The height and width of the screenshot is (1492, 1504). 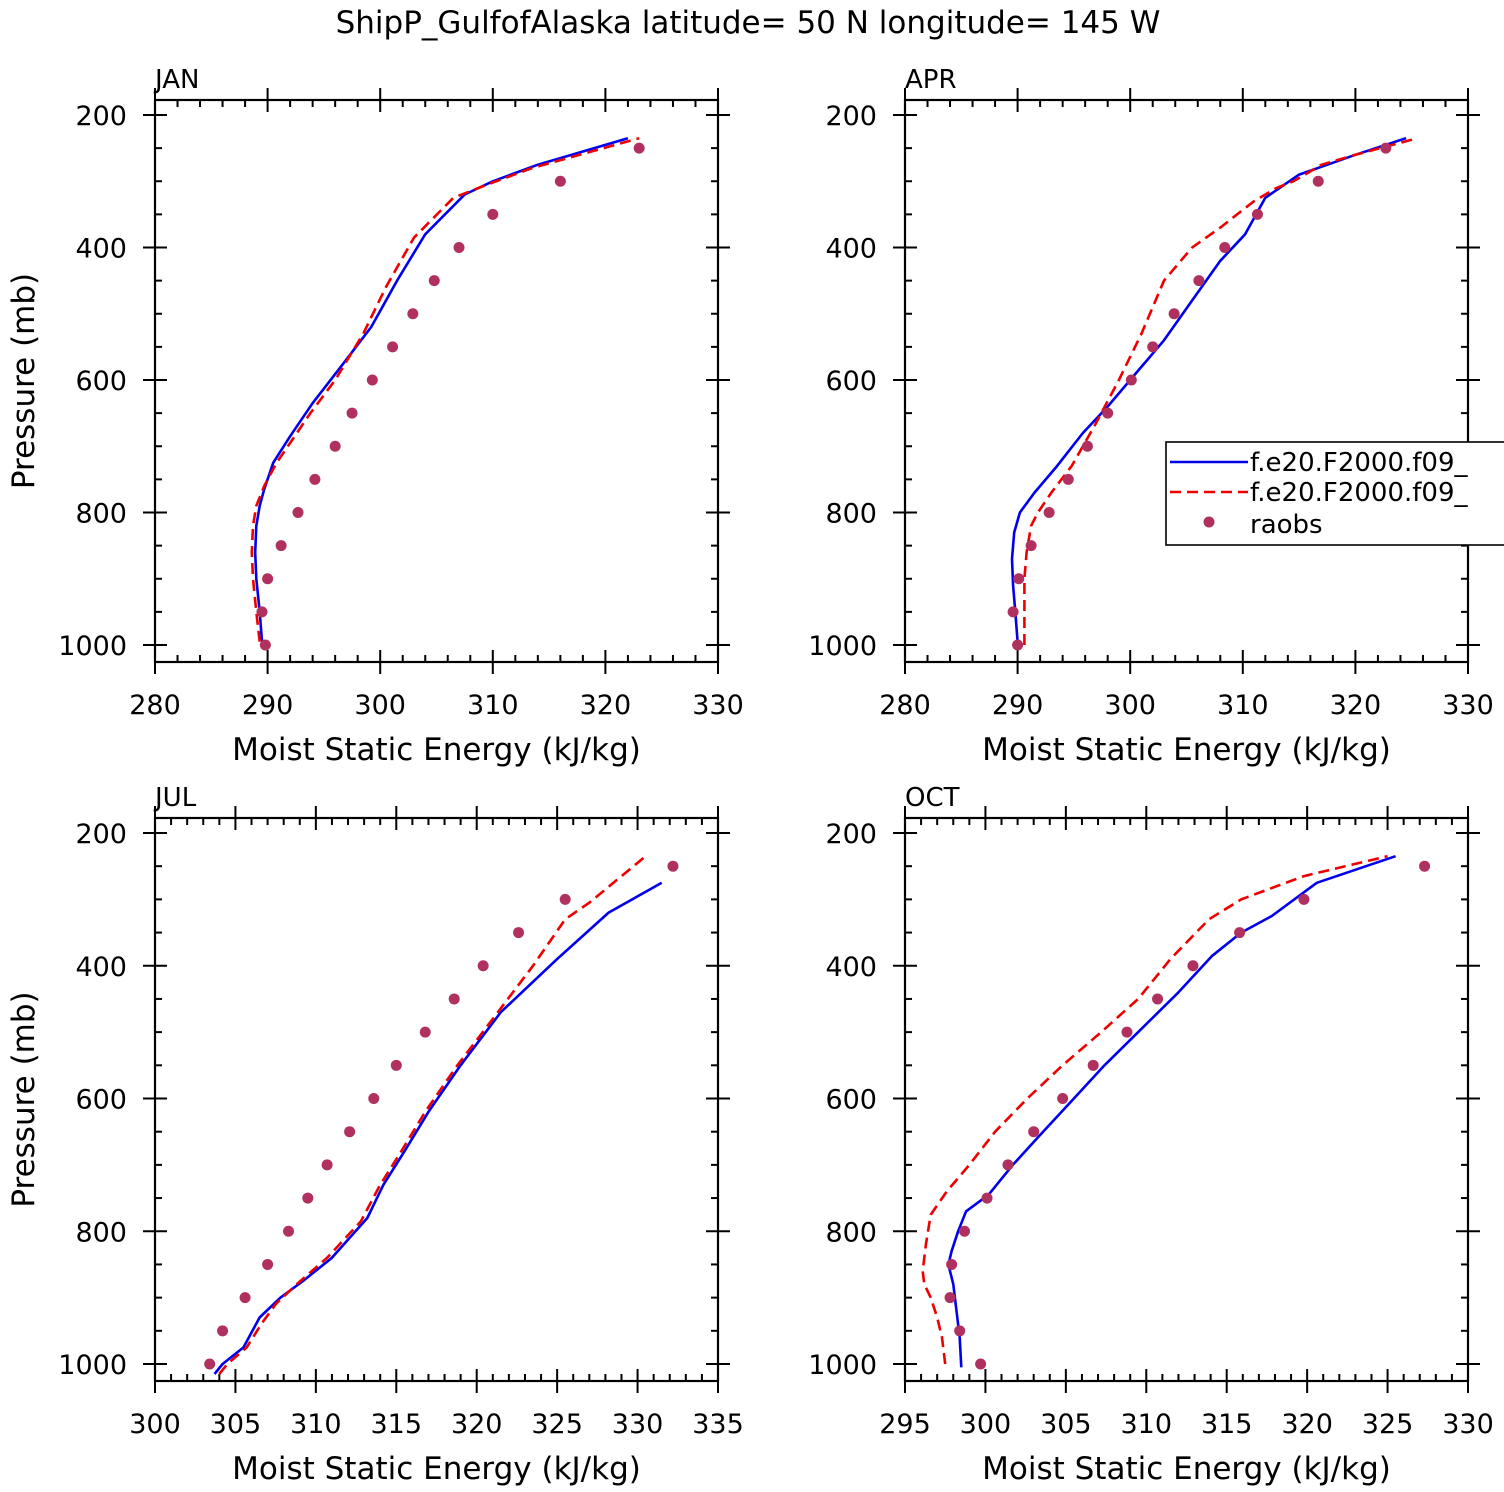 What do you see at coordinates (1388, 1424) in the screenshot?
I see `x-tick-label: 325` at bounding box center [1388, 1424].